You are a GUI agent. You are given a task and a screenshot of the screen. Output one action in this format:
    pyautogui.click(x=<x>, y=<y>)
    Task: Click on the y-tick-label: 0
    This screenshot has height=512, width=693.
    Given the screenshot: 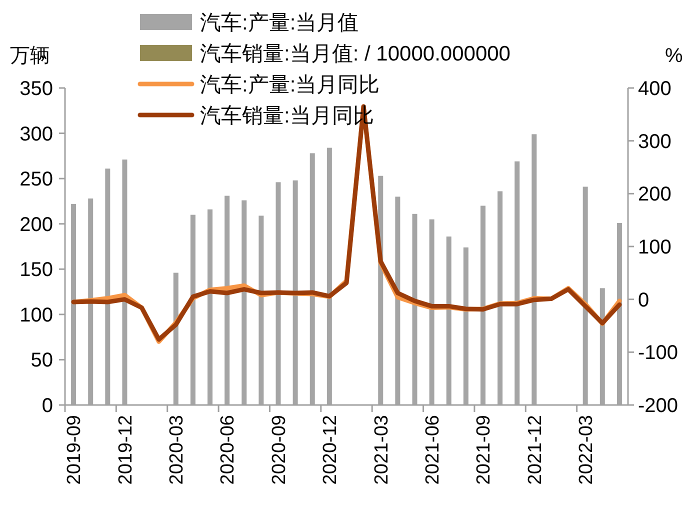 What is the action you would take?
    pyautogui.click(x=47, y=406)
    